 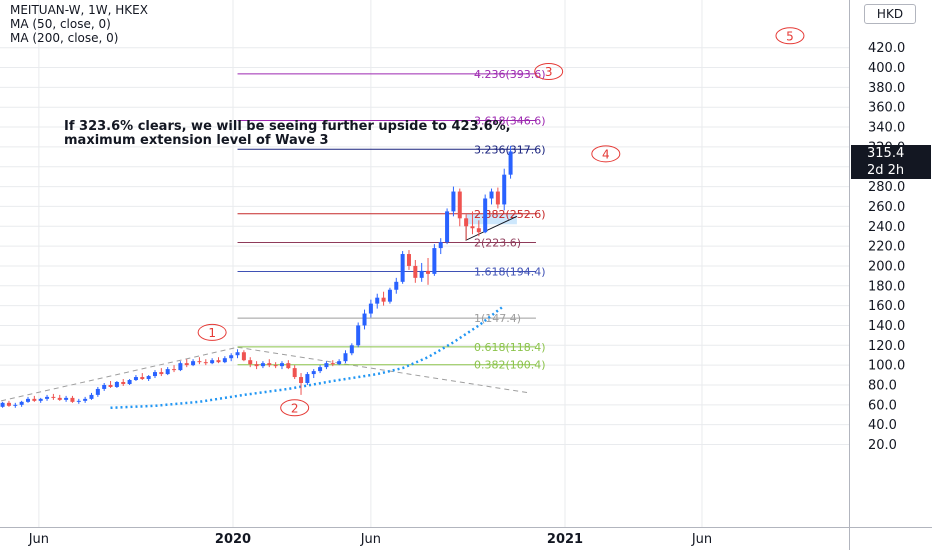 I want to click on y-tick-label: 100.0, so click(x=886, y=366).